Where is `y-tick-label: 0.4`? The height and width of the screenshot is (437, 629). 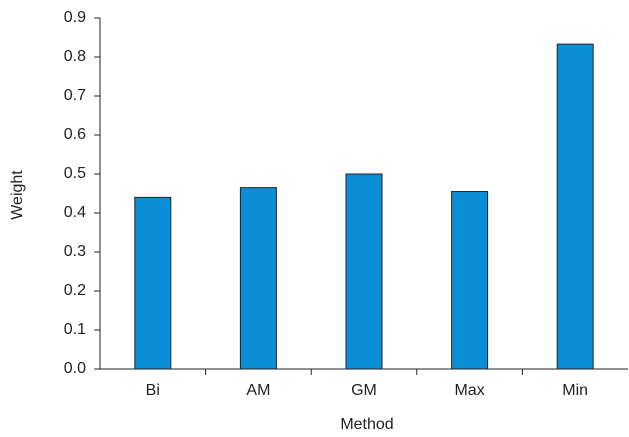
y-tick-label: 0.4 is located at coordinates (75, 212).